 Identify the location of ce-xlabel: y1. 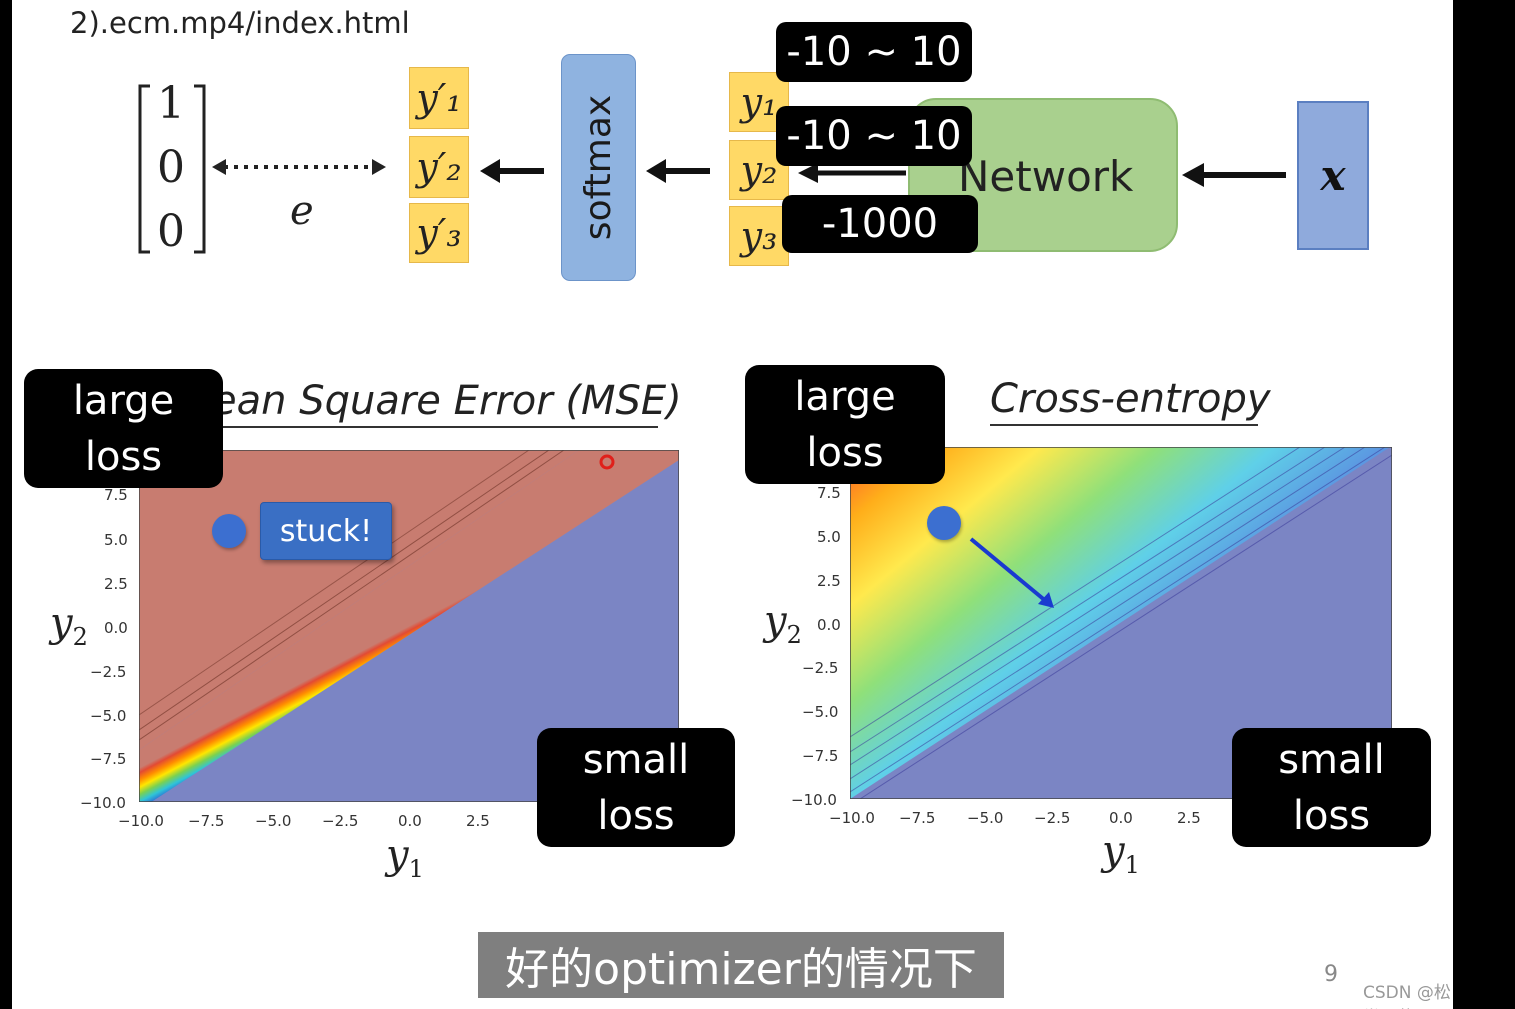
(1121, 853).